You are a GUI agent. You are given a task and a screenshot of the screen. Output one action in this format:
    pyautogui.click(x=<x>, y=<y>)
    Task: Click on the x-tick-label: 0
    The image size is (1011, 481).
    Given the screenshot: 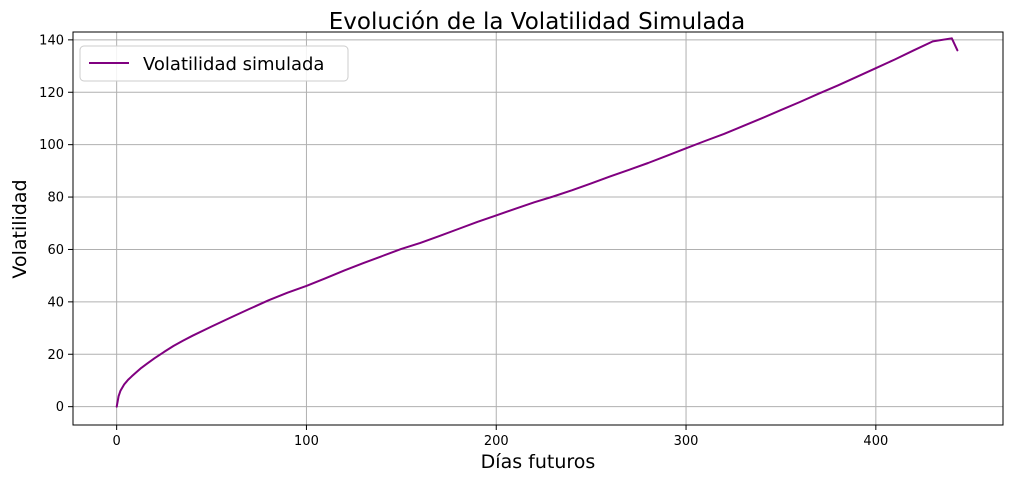 What is the action you would take?
    pyautogui.click(x=117, y=441)
    